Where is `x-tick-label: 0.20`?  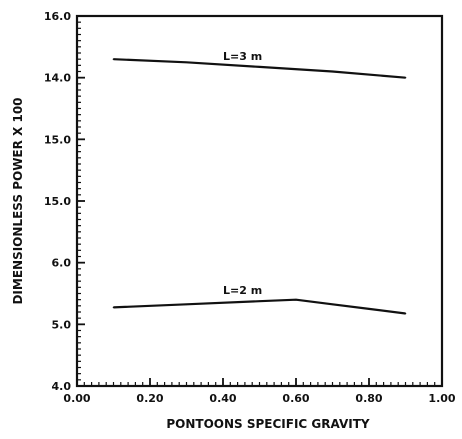
x-tick-label: 0.20 is located at coordinates (149, 398).